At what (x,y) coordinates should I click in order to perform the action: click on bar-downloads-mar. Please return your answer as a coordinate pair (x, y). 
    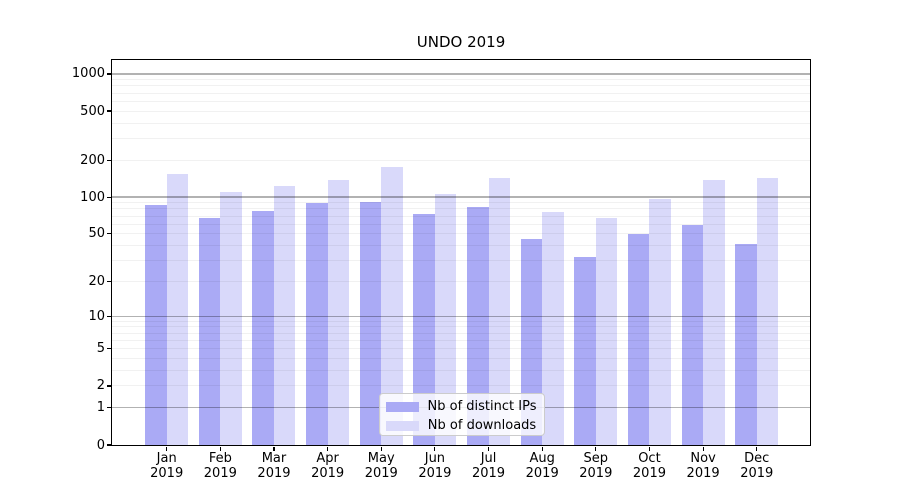
    Looking at the image, I should click on (284, 315).